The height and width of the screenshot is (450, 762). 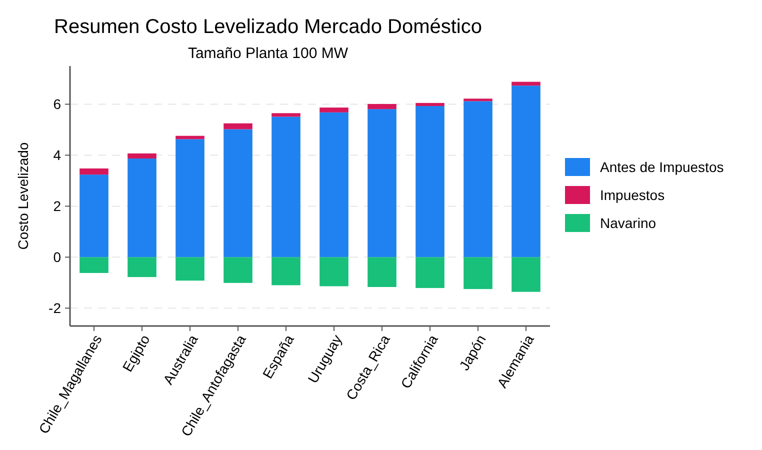 I want to click on y-tick-label: 2, so click(x=57, y=206).